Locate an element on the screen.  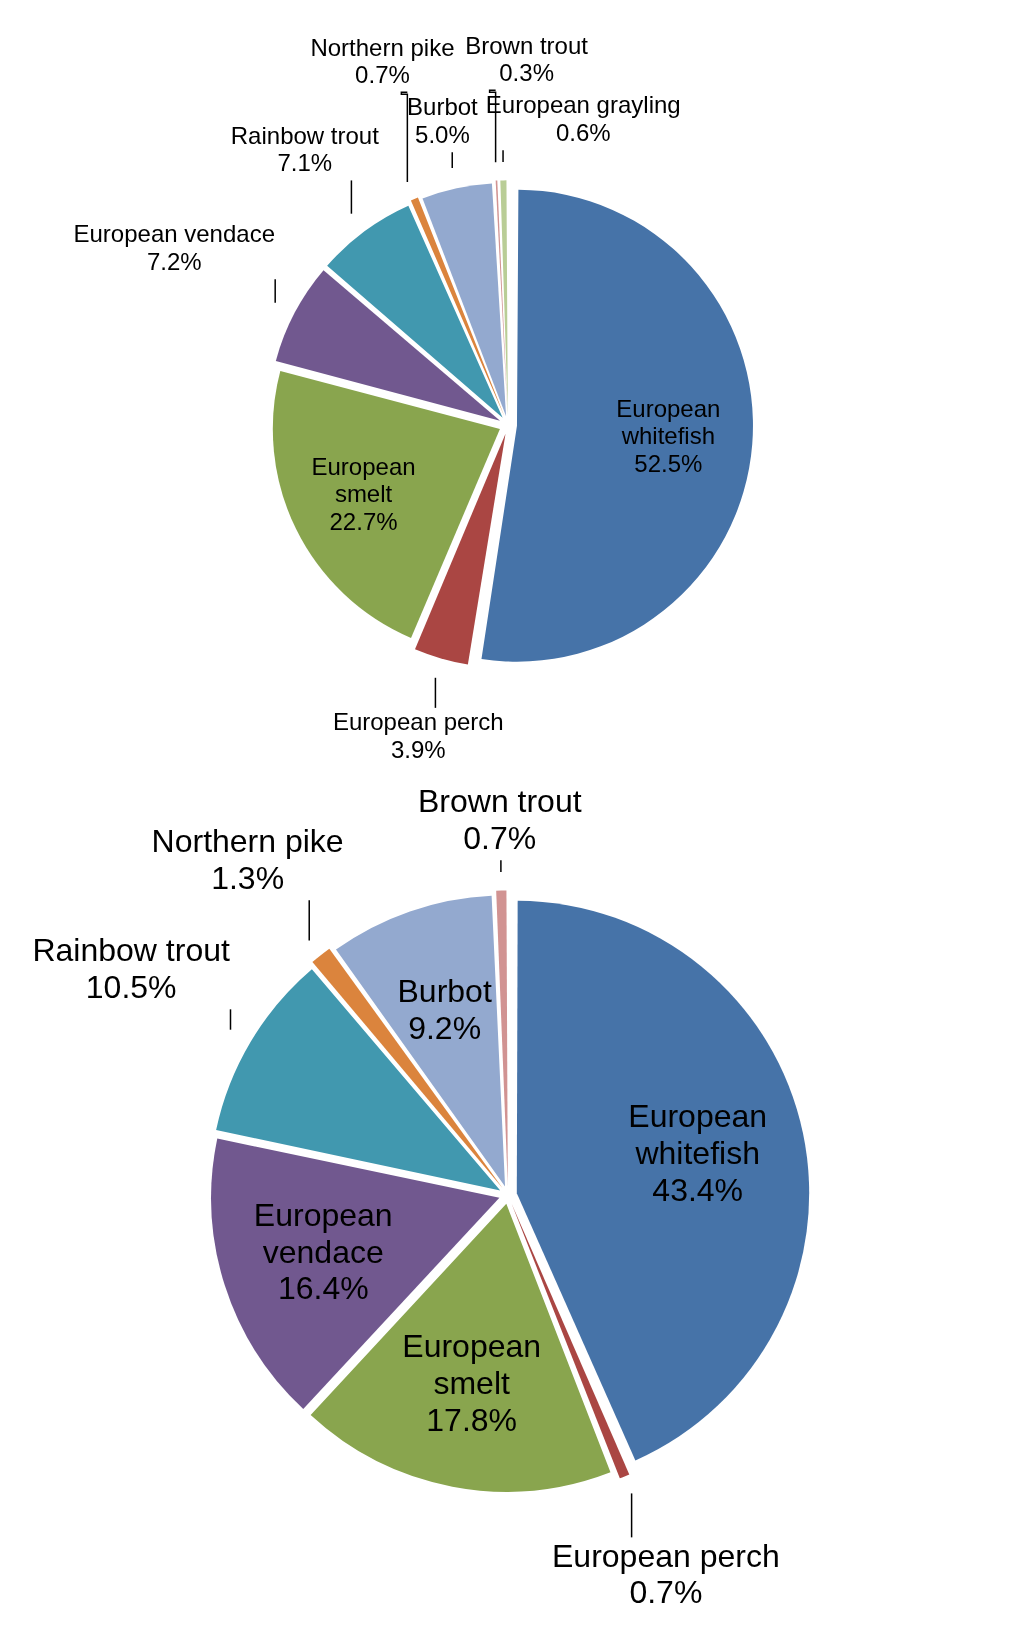
data-label: 5.0% is located at coordinates (442, 134).